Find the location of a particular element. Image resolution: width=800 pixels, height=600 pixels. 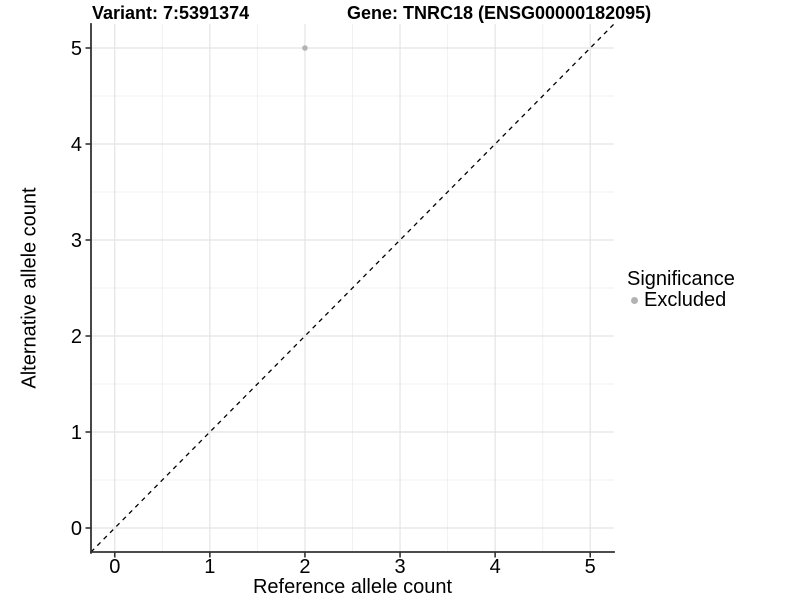

x-tick-label: 3 is located at coordinates (399, 567).